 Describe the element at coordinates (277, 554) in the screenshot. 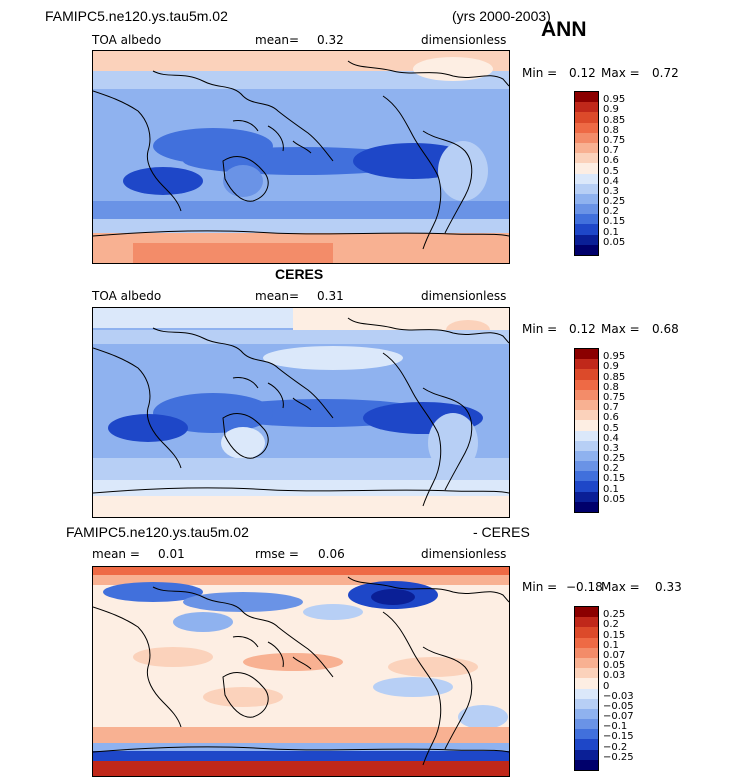

I see `panel3-rmse-label: rmse =` at that location.